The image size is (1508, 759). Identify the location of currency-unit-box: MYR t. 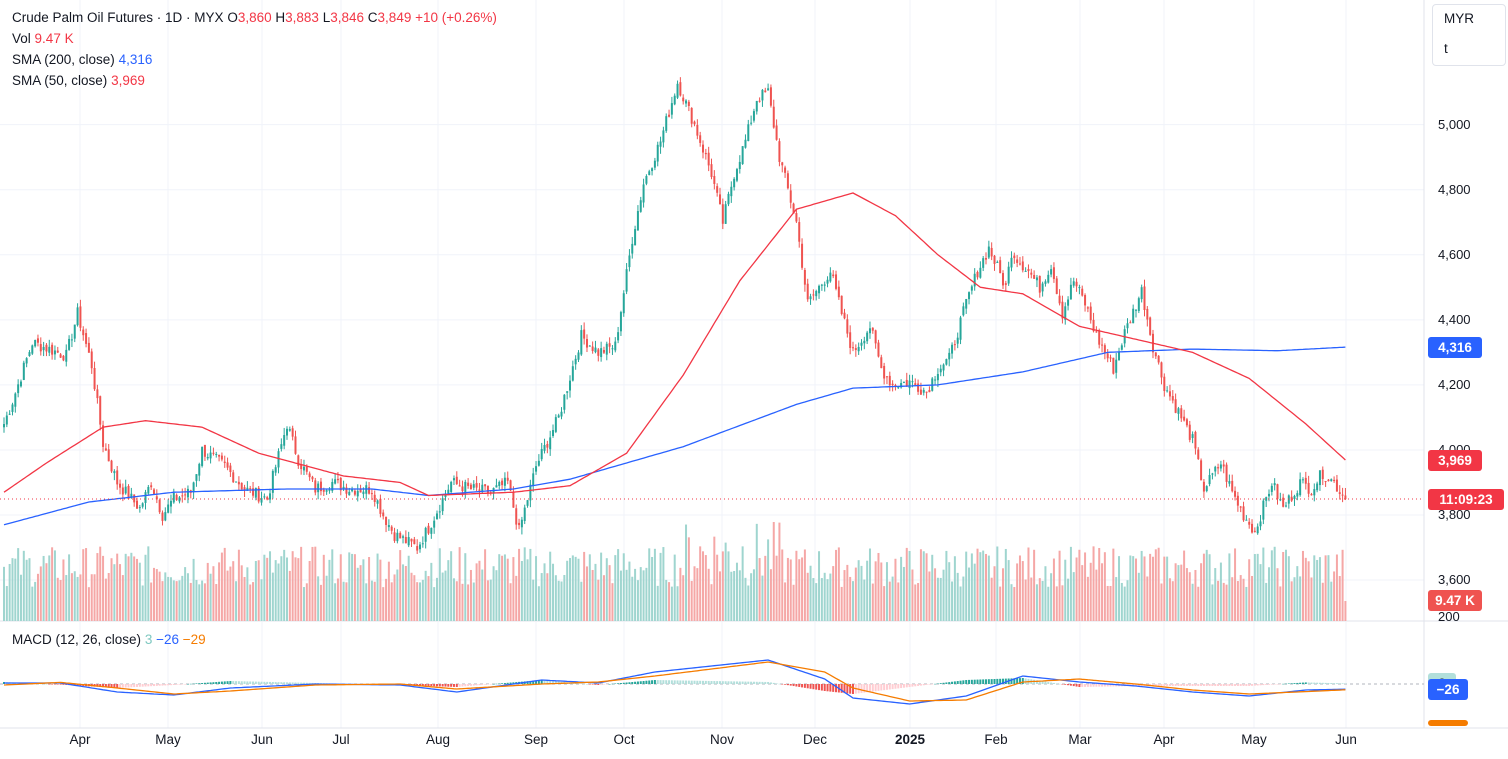
(1469, 35).